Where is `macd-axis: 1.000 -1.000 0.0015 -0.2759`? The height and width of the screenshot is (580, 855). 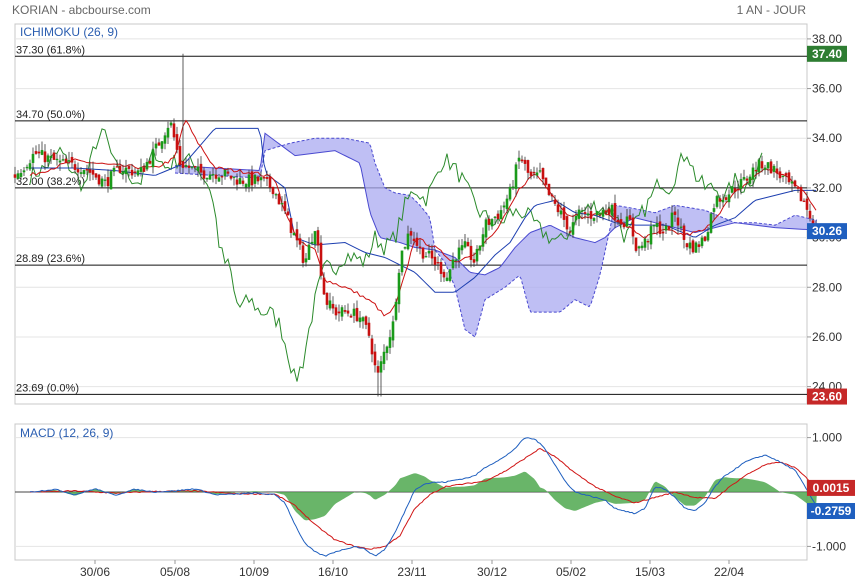
macd-axis: 1.000 -1.000 0.0015 -0.2759 is located at coordinates (831, 492).